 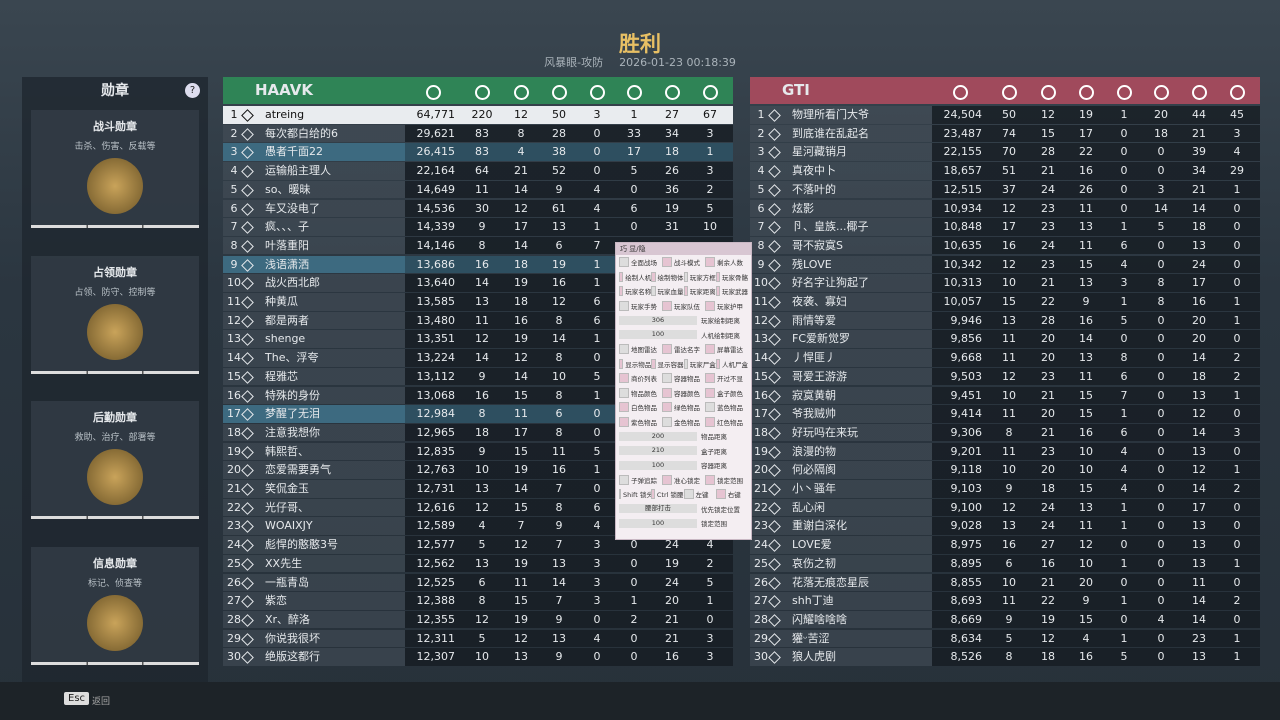 I want to click on menu-option: 商价列表, so click(x=640, y=378).